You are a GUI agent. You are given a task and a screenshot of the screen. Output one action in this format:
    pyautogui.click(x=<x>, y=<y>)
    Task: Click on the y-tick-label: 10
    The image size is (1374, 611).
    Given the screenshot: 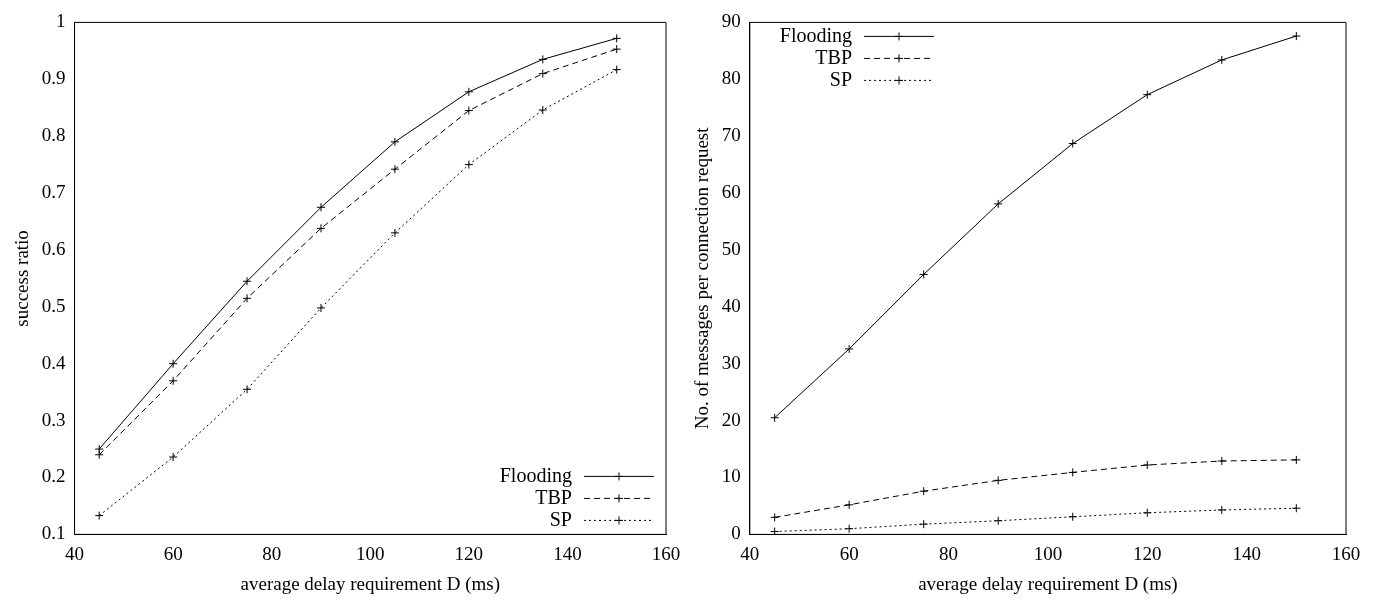 What is the action you would take?
    pyautogui.click(x=731, y=476)
    